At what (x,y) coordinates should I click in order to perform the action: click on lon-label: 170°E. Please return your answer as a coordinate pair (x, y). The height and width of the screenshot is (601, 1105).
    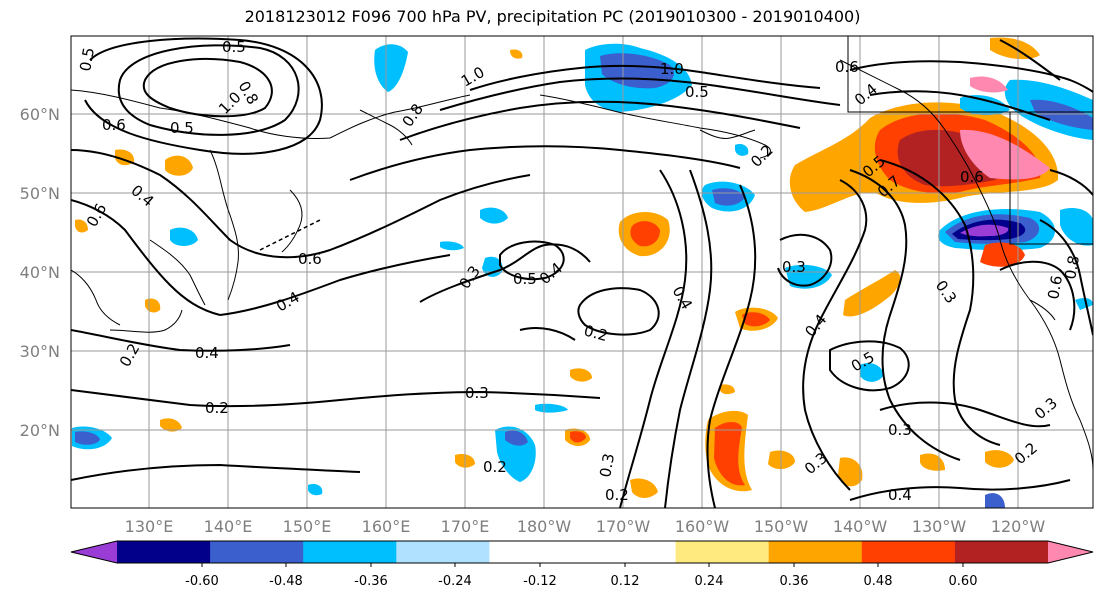
    Looking at the image, I should click on (465, 526).